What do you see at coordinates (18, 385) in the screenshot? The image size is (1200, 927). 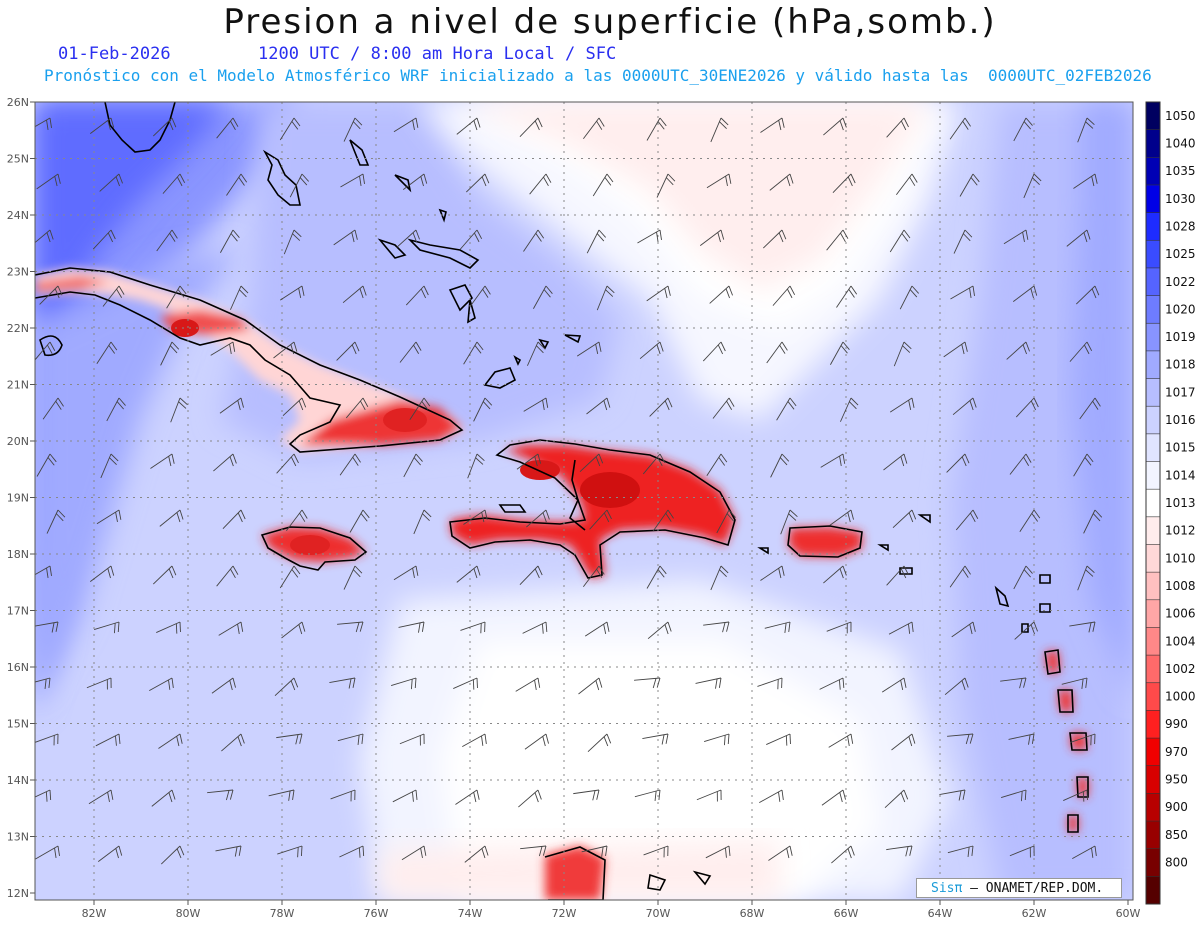 I see `lat-label-21N: 21N` at bounding box center [18, 385].